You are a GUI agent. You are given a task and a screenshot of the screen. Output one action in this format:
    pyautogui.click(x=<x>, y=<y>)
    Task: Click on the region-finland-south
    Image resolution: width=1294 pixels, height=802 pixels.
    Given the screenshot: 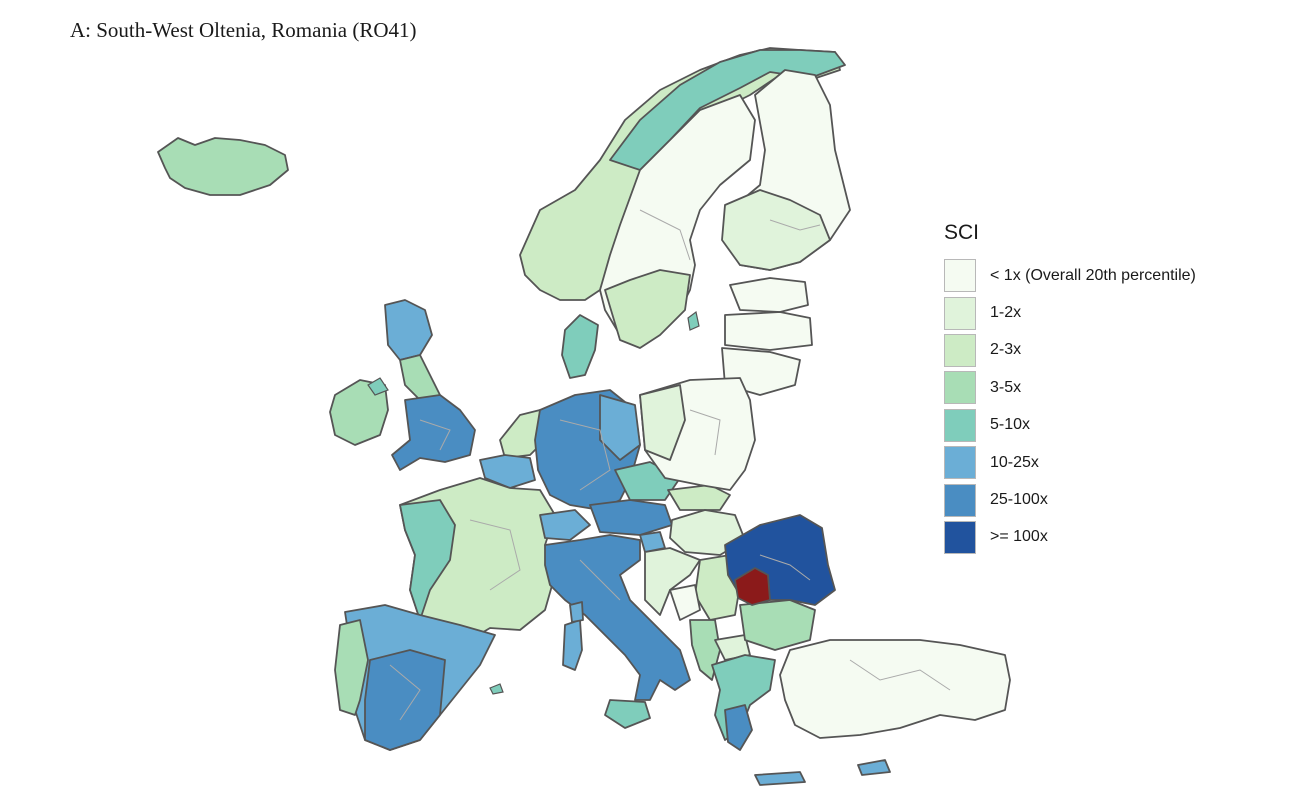 What is the action you would take?
    pyautogui.click(x=776, y=230)
    